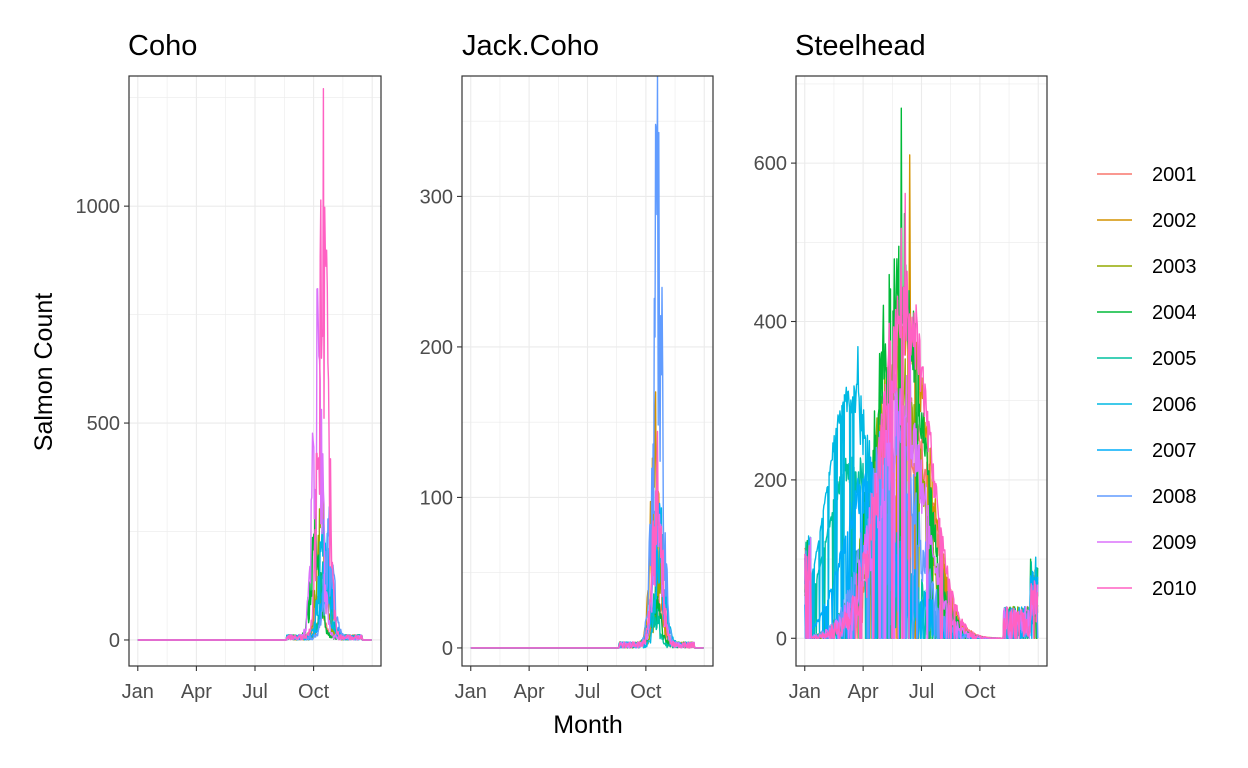  Describe the element at coordinates (1174, 451) in the screenshot. I see `legend-label-2007: 2007` at that location.